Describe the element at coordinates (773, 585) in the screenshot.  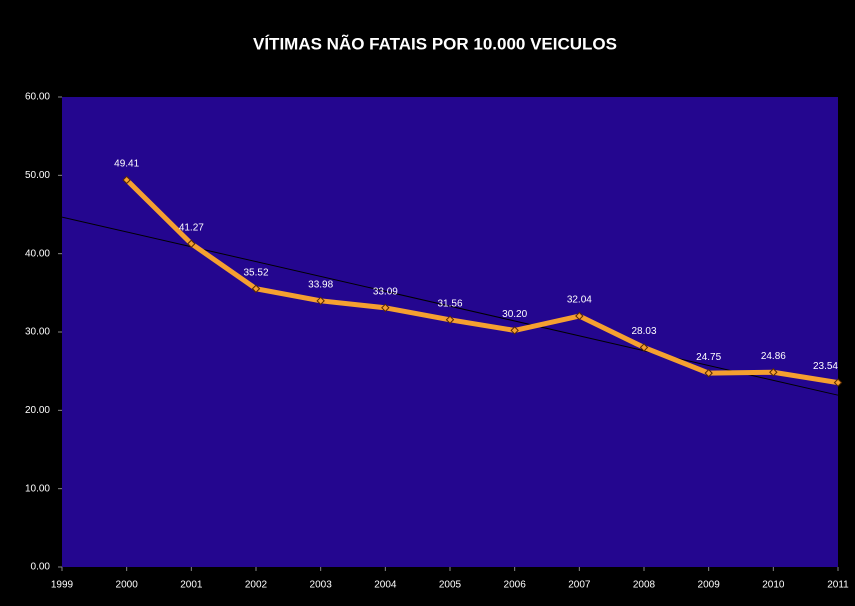
I see `x-tick-label: 2010` at that location.